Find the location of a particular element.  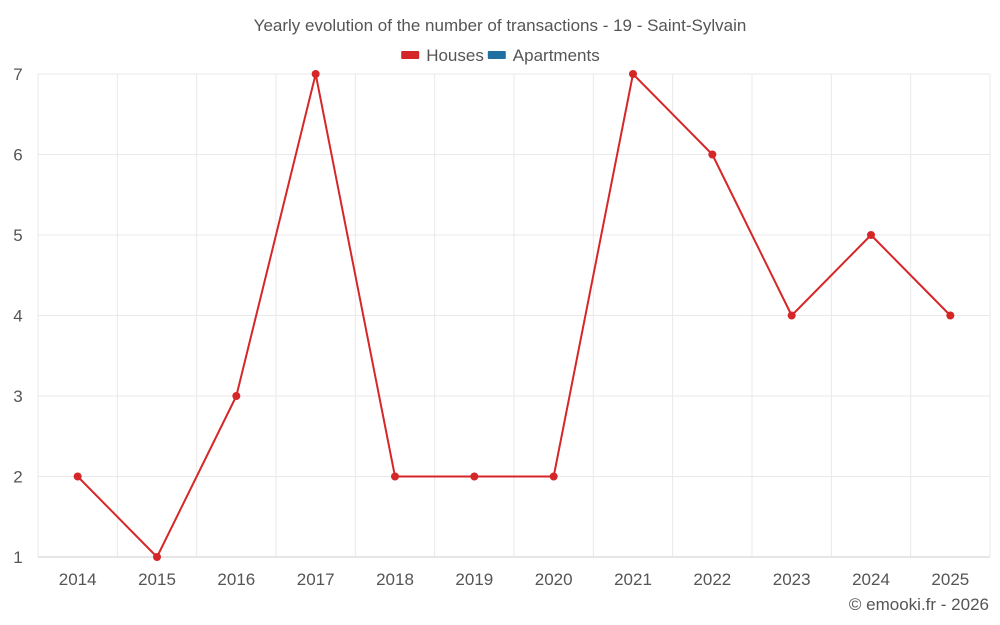

x-tick-label: 2024 is located at coordinates (871, 579).